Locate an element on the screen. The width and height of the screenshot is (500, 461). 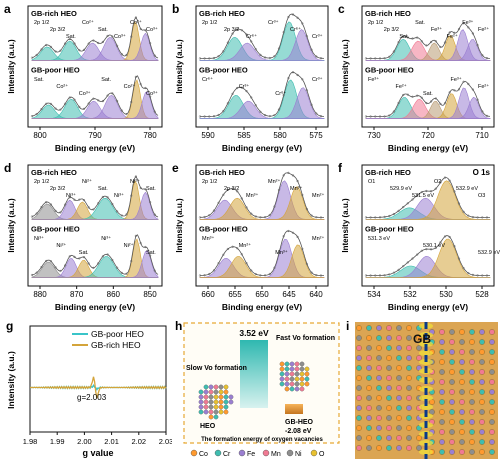
x-tick-label: 730 is located at coordinates (374, 135).